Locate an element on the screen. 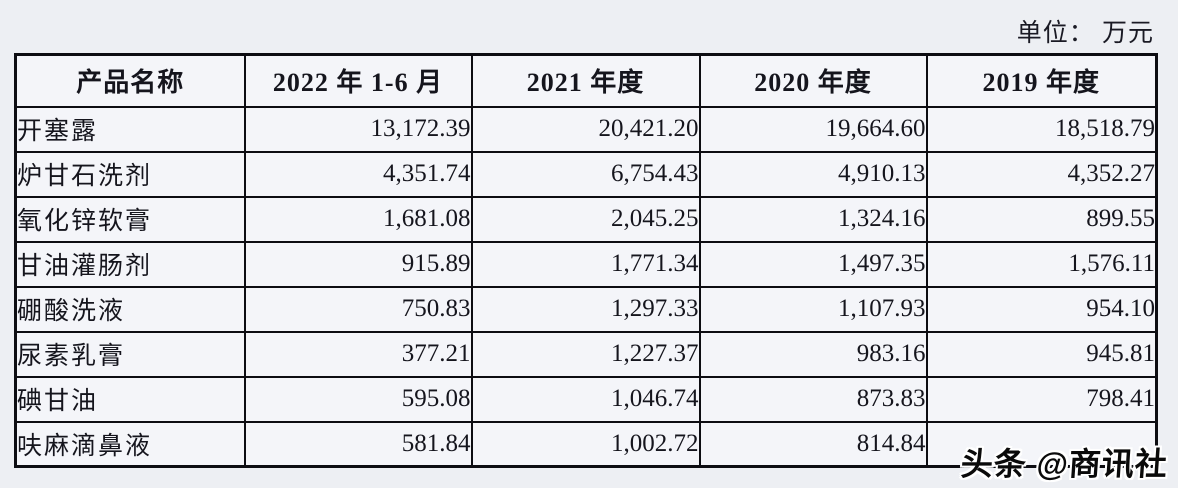  value-cell: 1,771.34 is located at coordinates (585, 264).